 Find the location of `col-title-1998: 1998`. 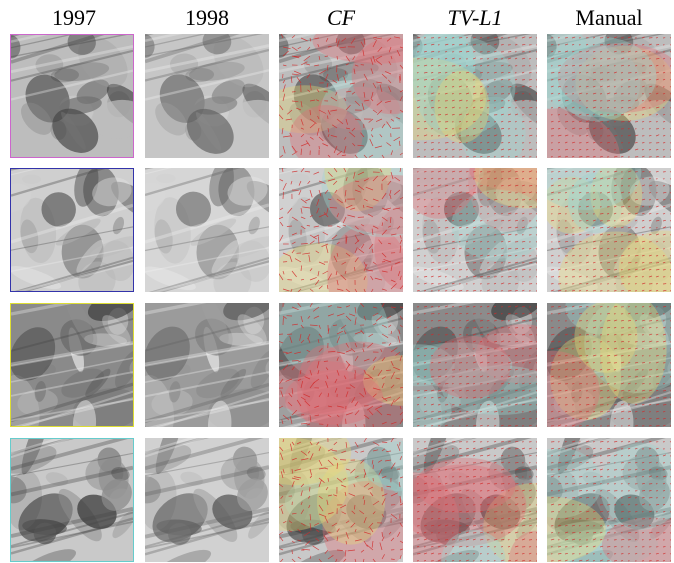

col-title-1998: 1998 is located at coordinates (207, 17).